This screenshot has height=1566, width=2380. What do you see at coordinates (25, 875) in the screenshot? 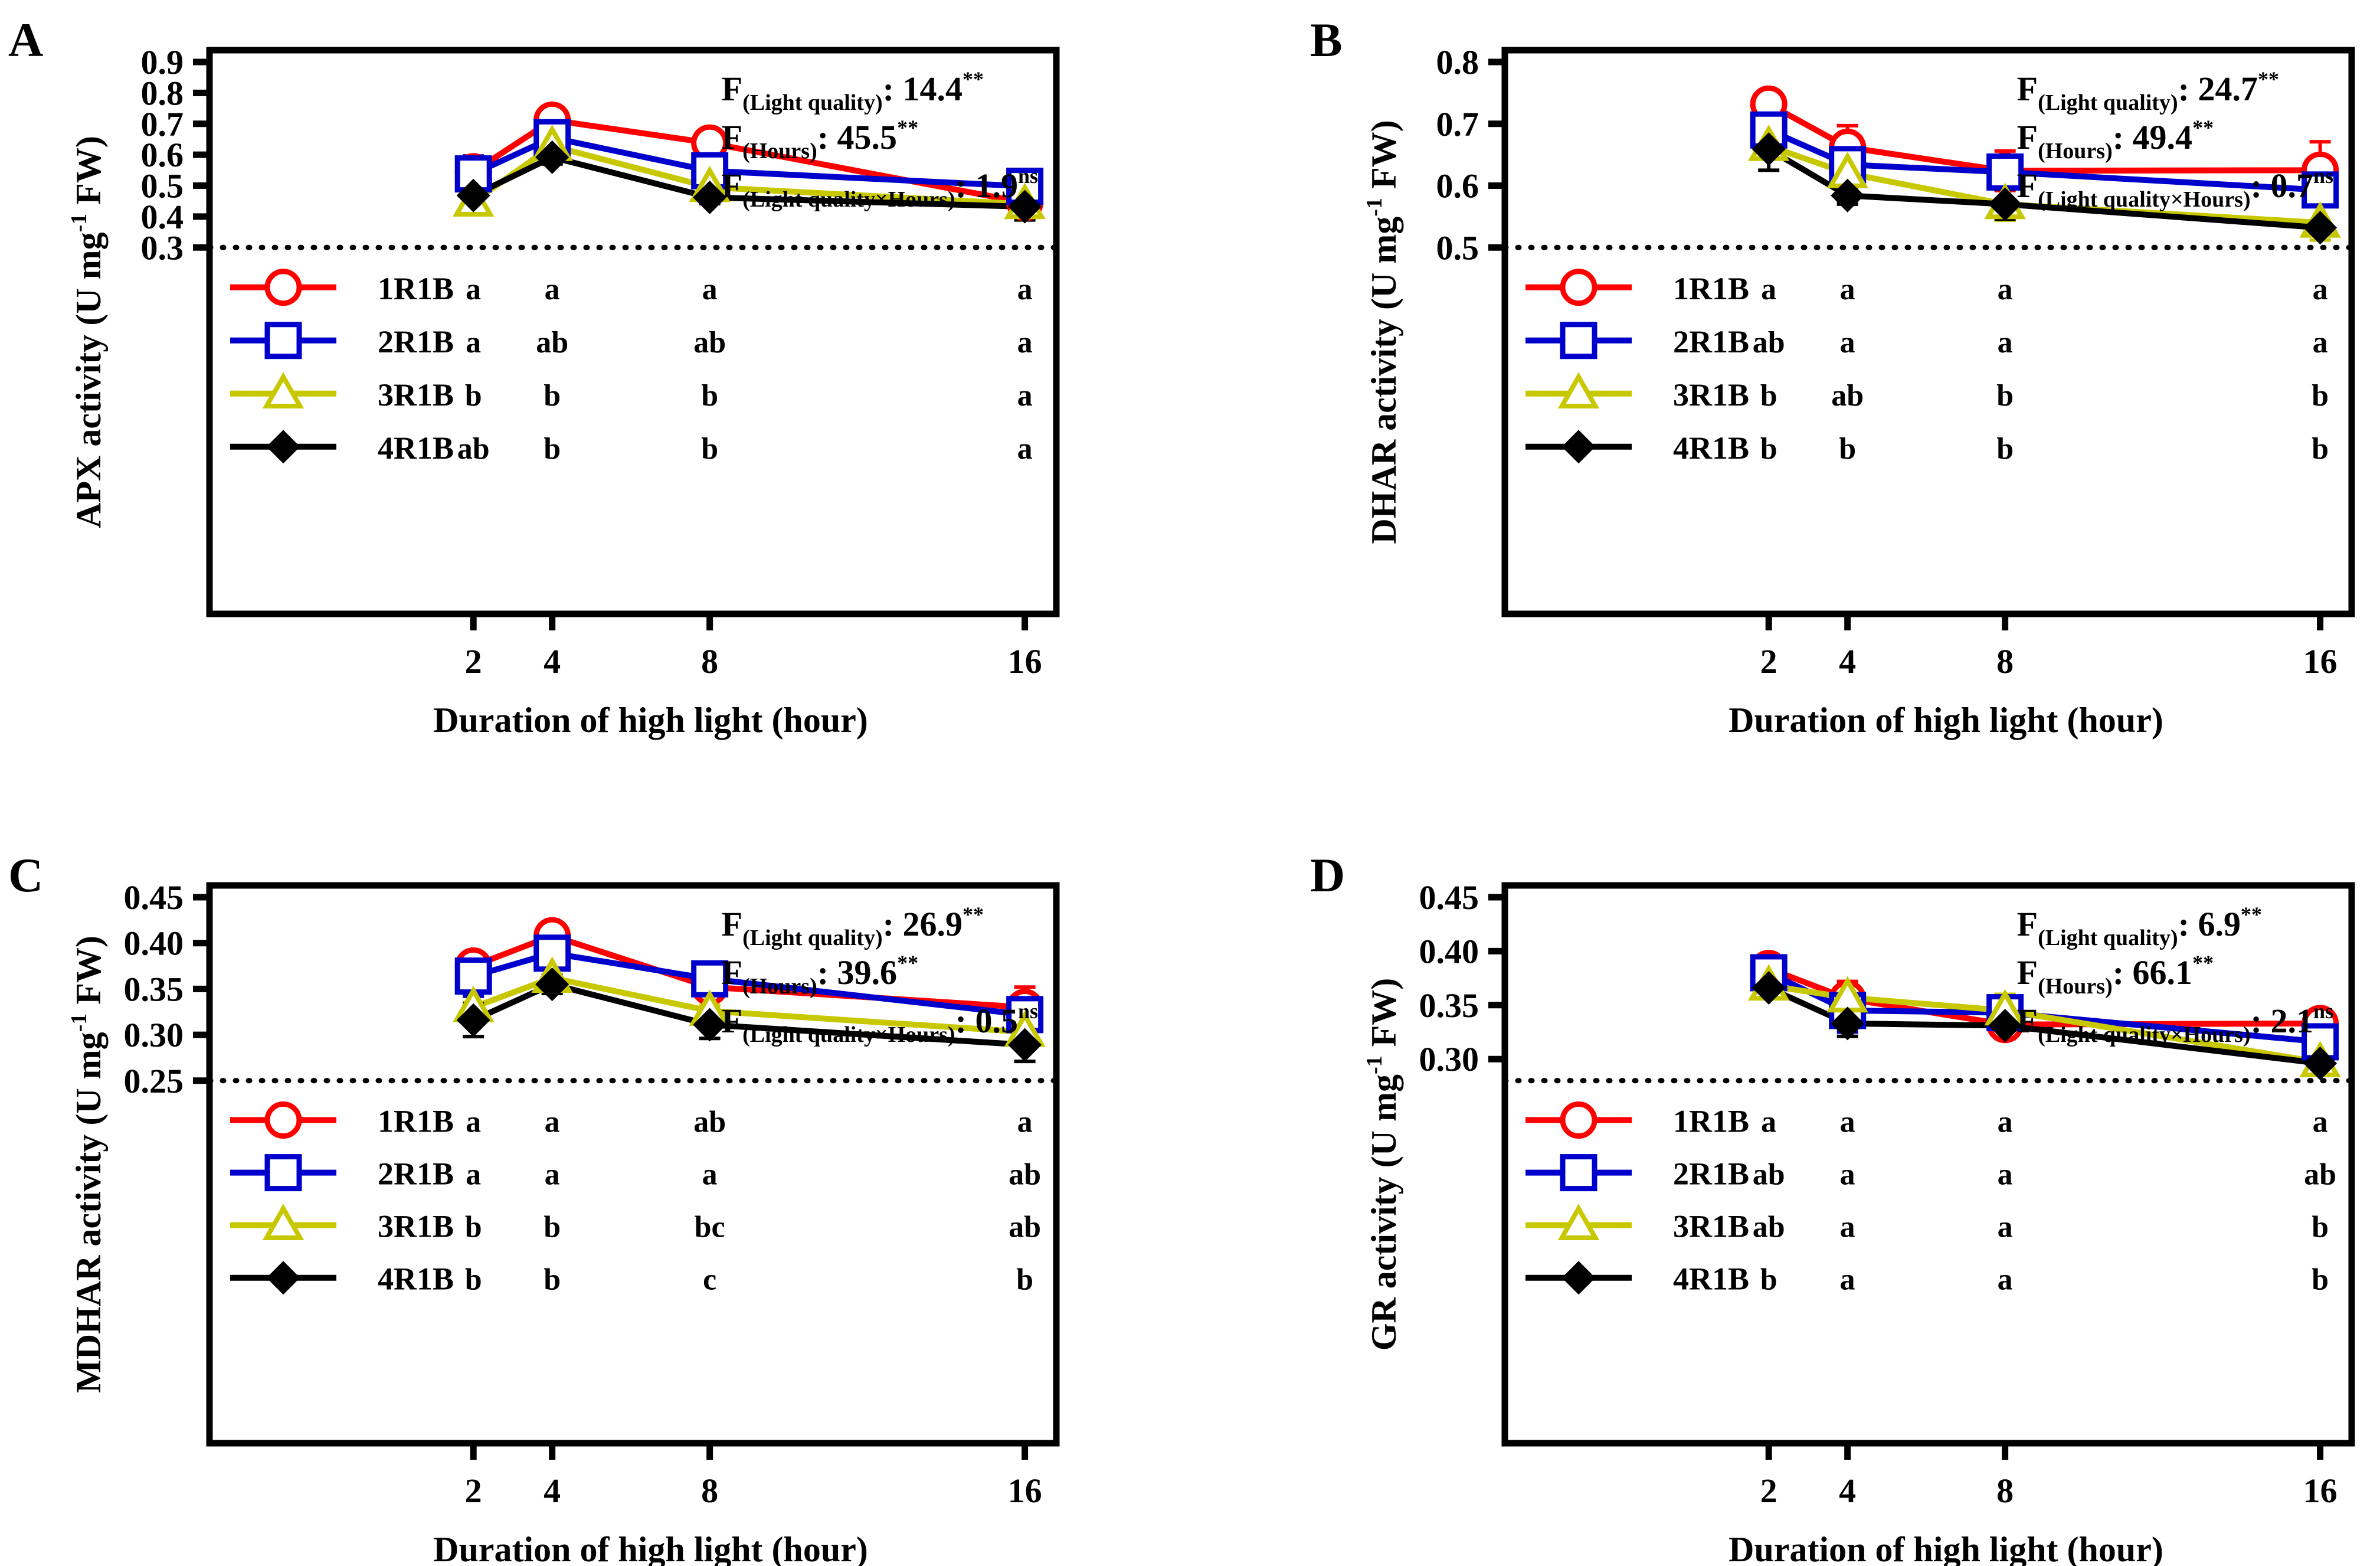
I see `panel-letter: C` at bounding box center [25, 875].